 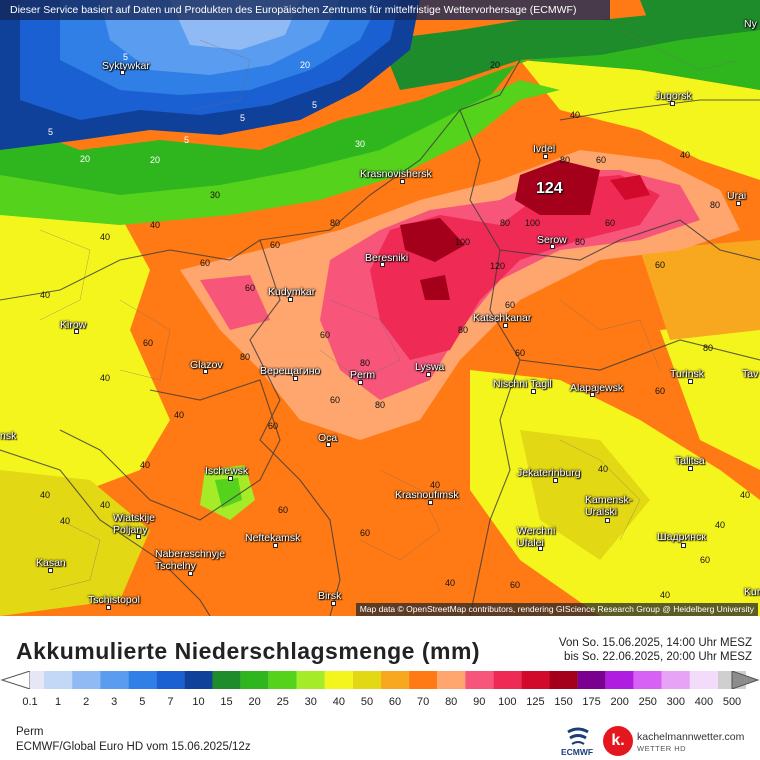 What do you see at coordinates (687, 374) in the screenshot?
I see `city-label: Turinsk` at bounding box center [687, 374].